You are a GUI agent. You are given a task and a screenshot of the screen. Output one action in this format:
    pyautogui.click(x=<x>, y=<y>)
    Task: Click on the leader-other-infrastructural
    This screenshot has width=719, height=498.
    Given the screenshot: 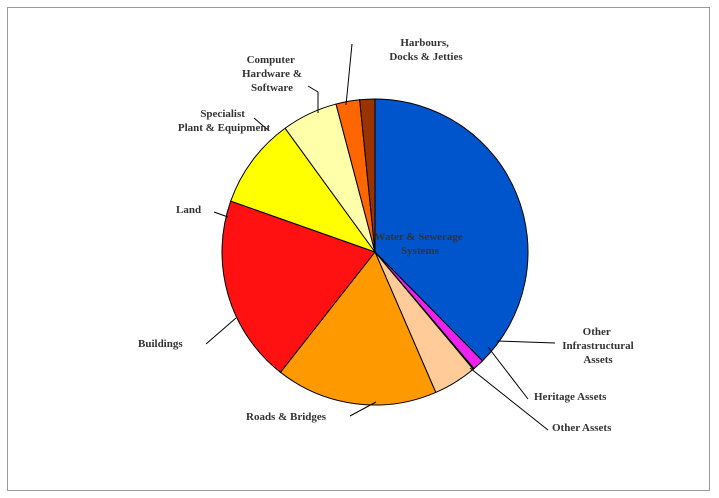 What is the action you would take?
    pyautogui.click(x=526, y=342)
    